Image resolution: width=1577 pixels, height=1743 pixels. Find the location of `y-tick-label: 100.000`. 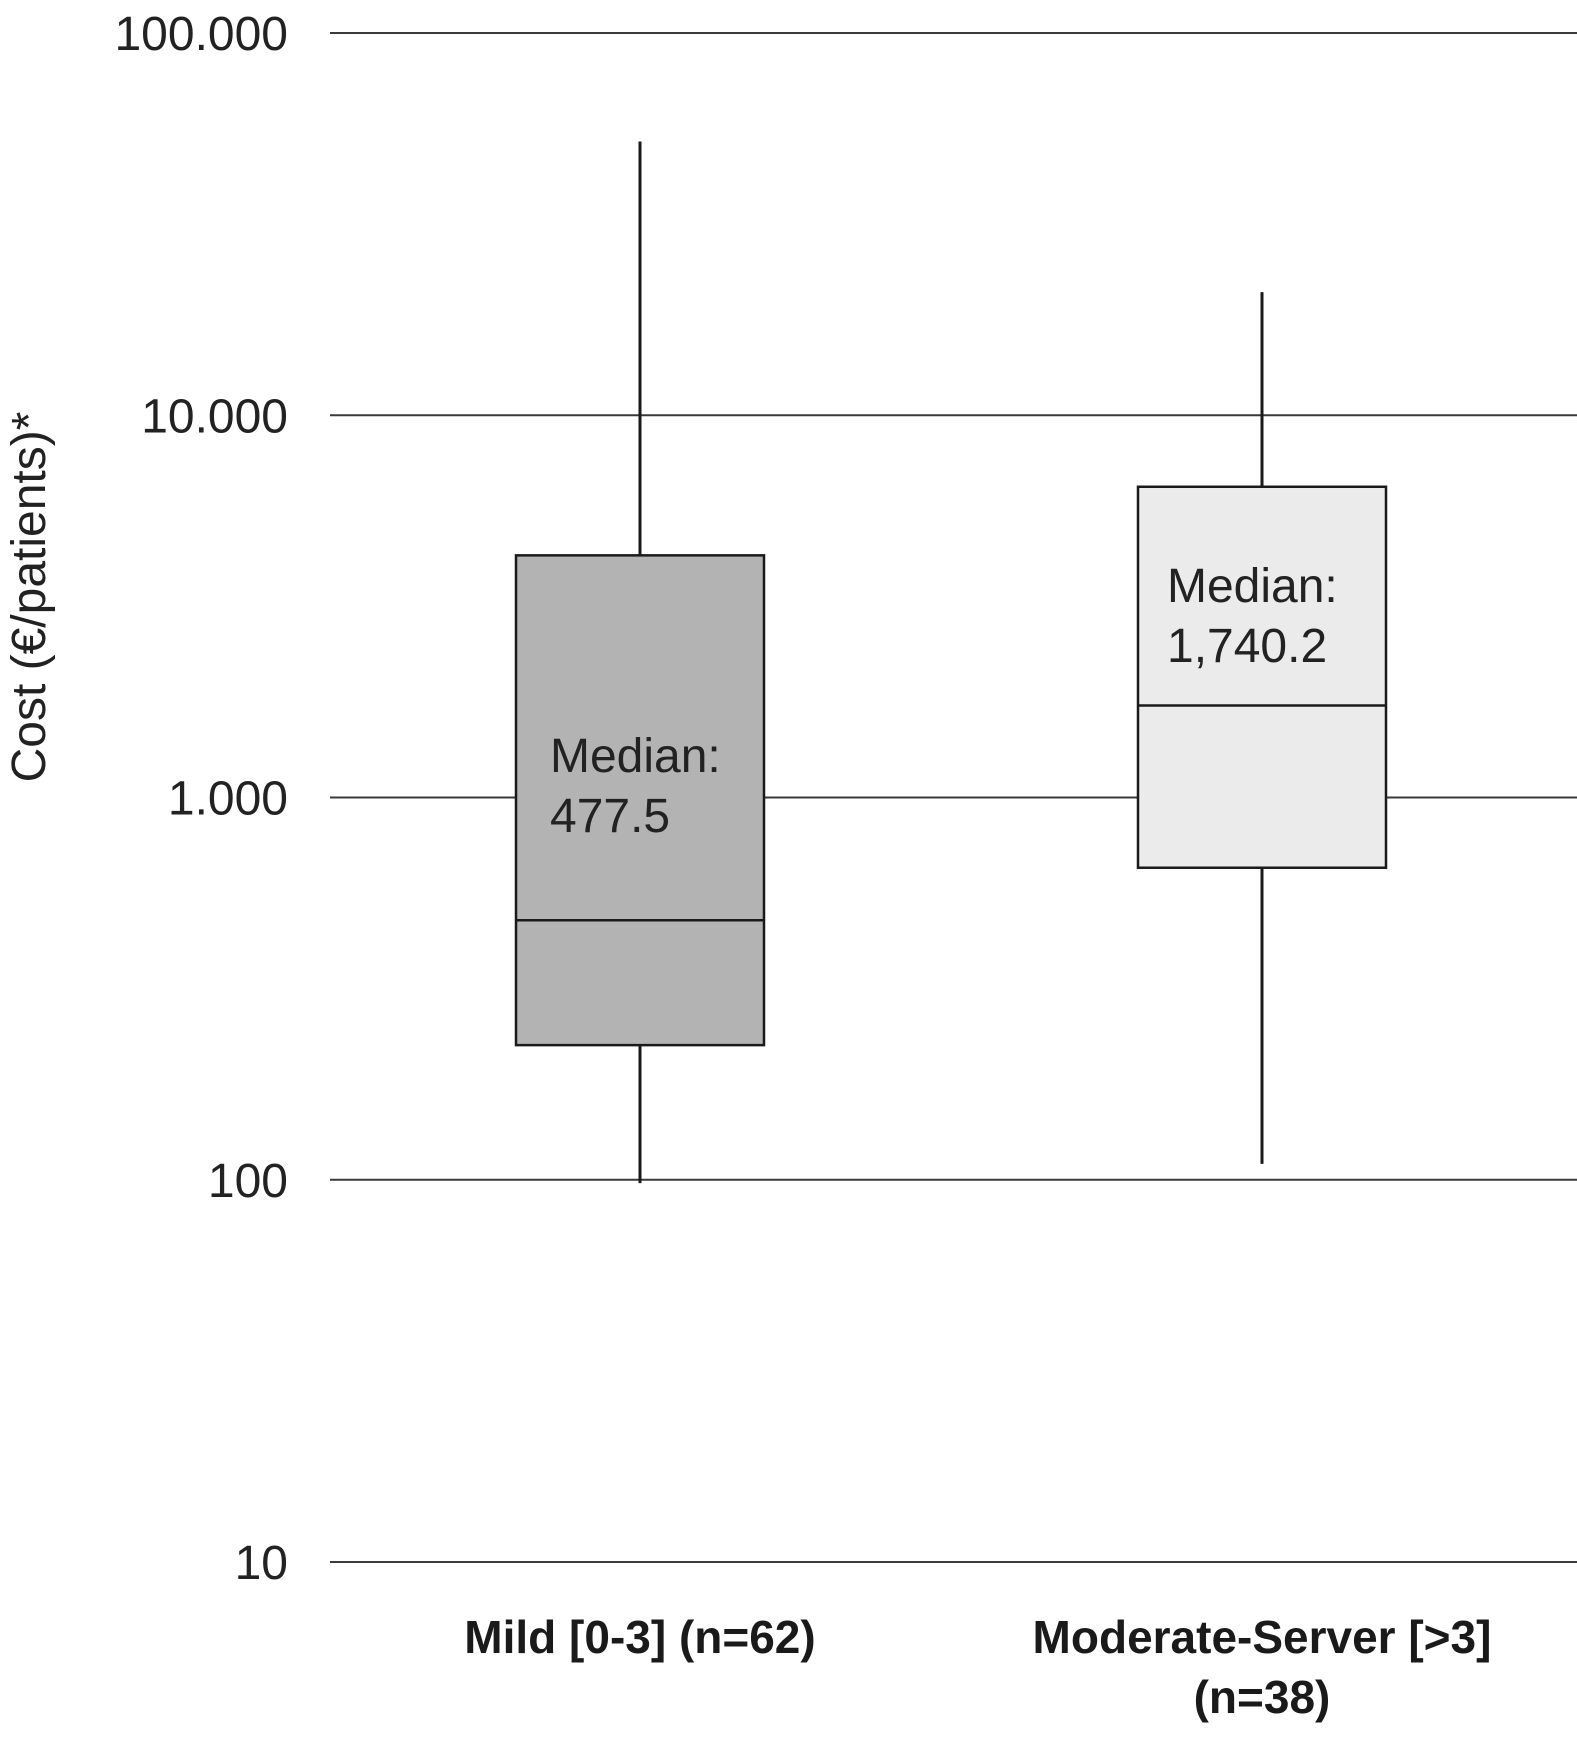

y-tick-label: 100.000 is located at coordinates (201, 34).